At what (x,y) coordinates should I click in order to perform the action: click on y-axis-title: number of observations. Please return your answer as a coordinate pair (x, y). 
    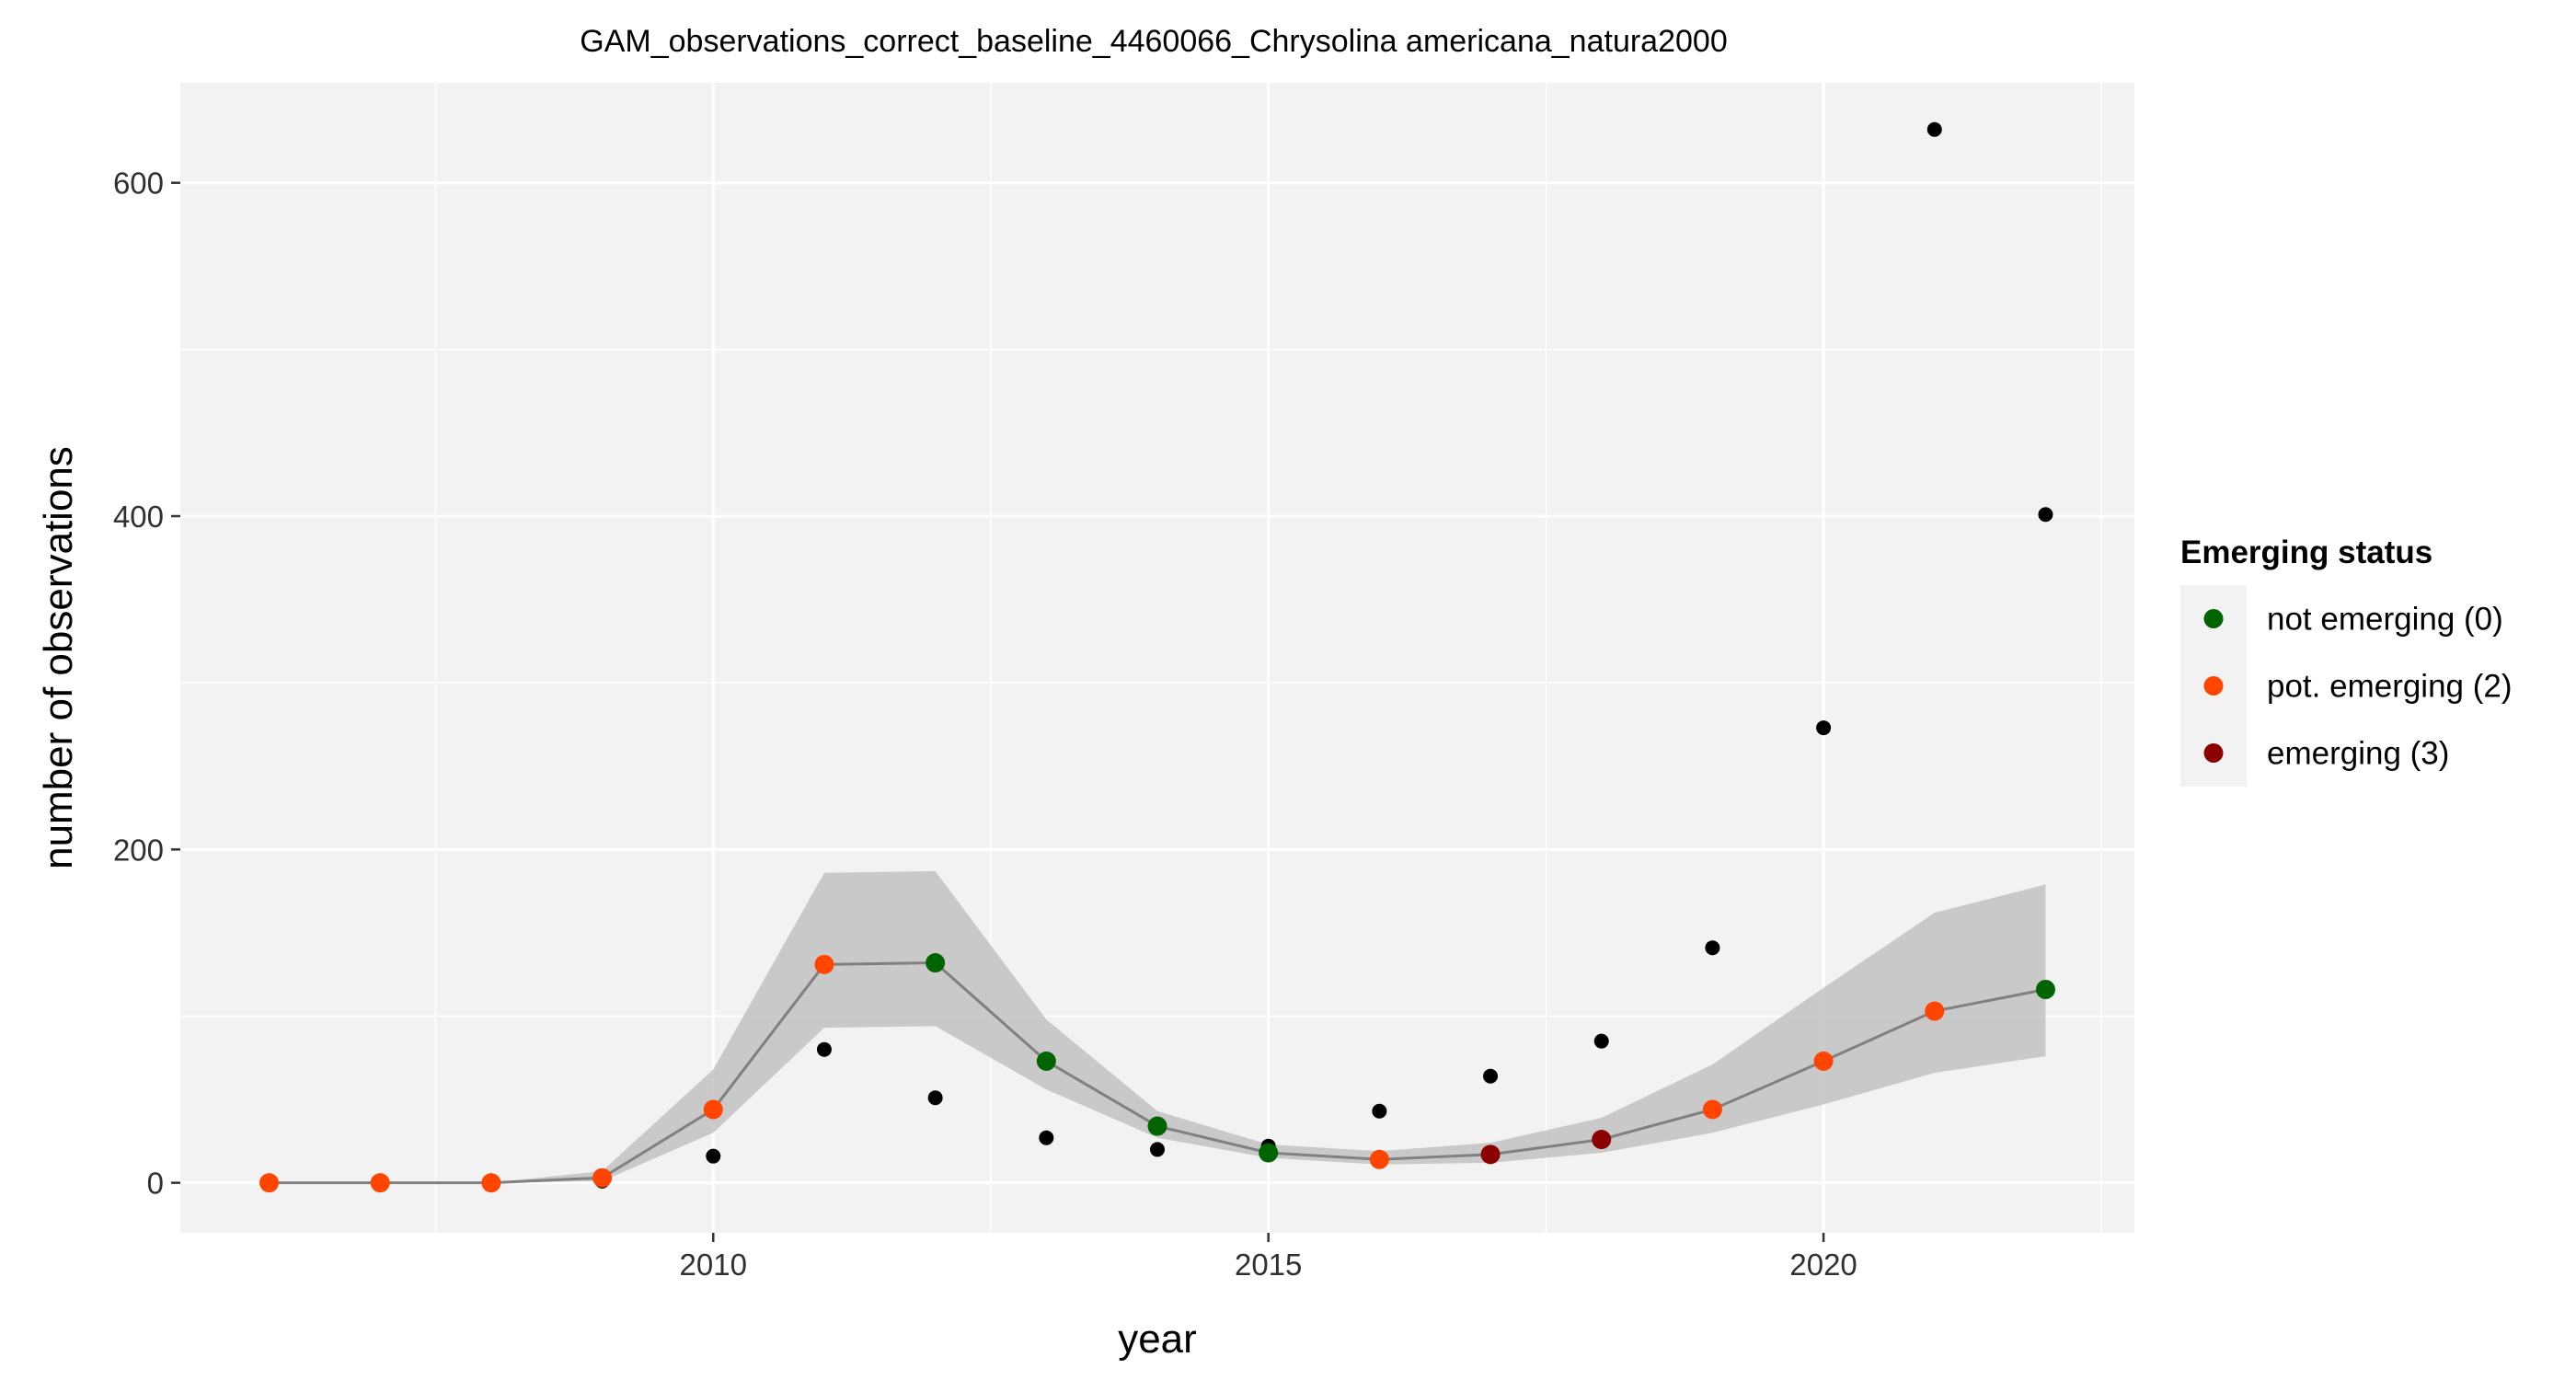
    Looking at the image, I should click on (58, 657).